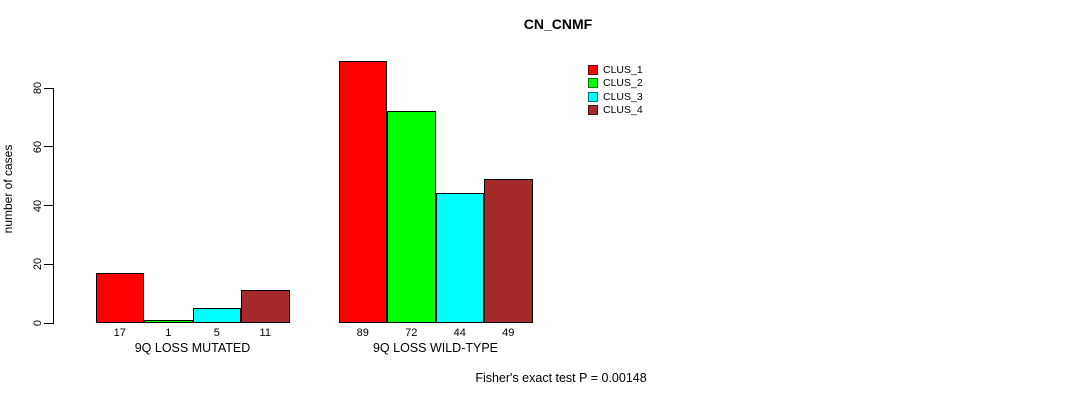  What do you see at coordinates (459, 333) in the screenshot?
I see `bar-value-label: 44` at bounding box center [459, 333].